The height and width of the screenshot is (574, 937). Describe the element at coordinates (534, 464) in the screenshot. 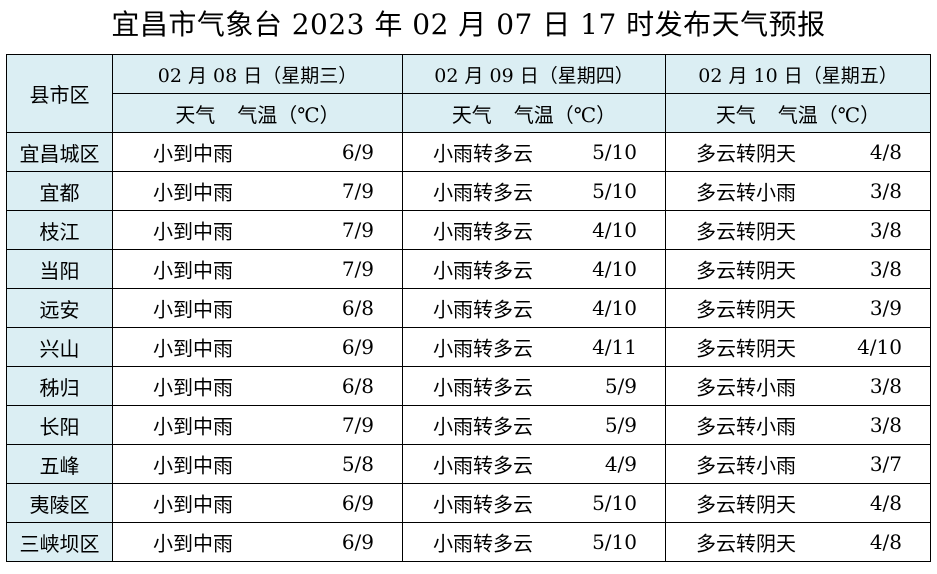

I see `forecast-cell-day2: 小雨转多云 4/9` at that location.